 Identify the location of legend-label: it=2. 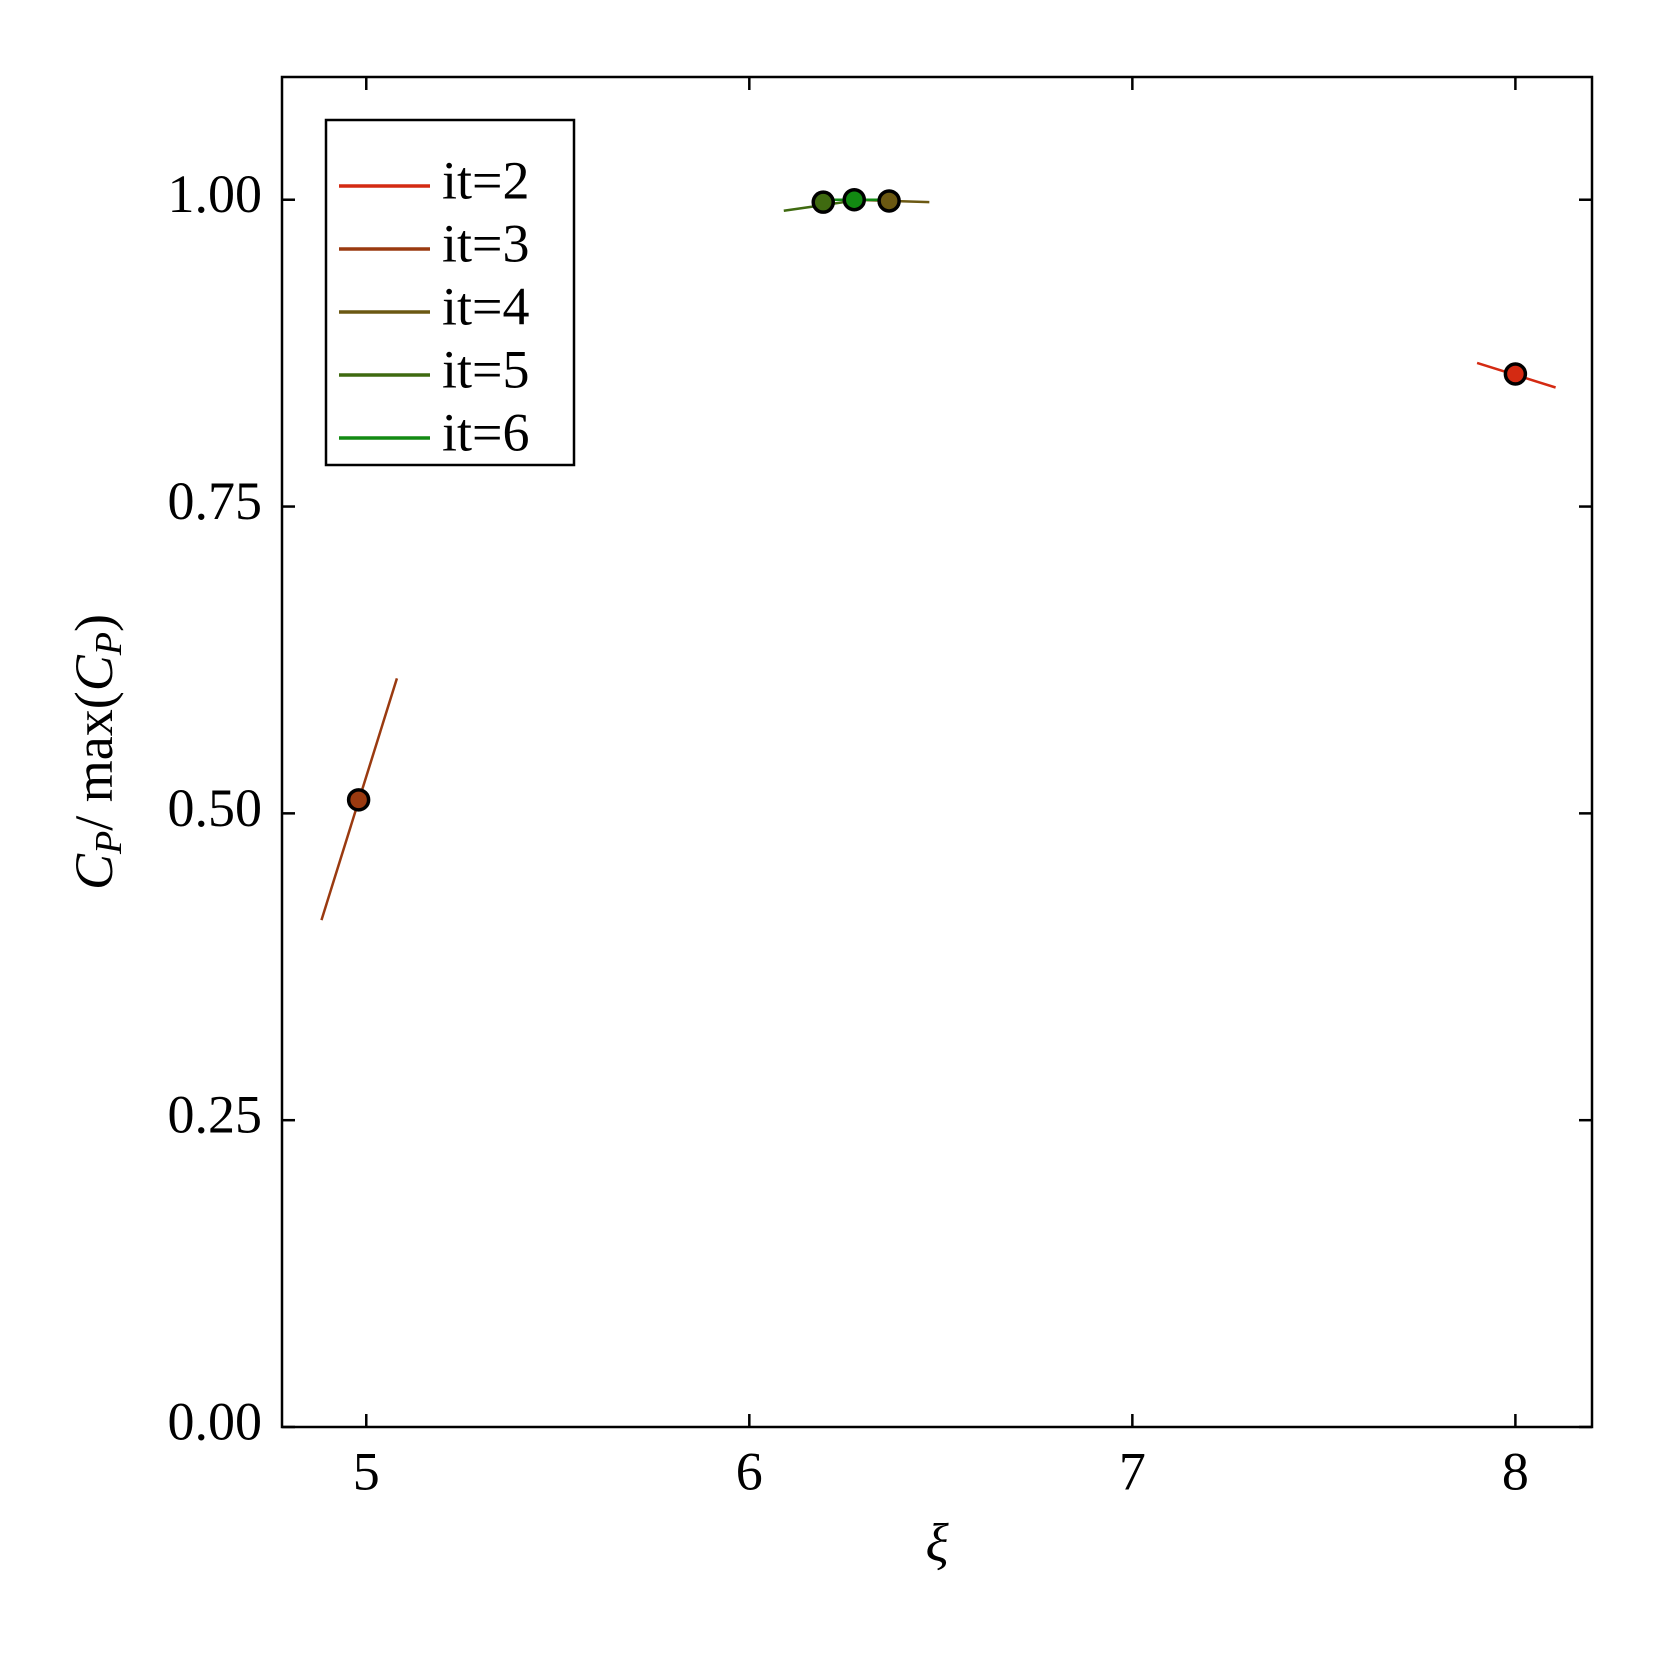
(485, 180).